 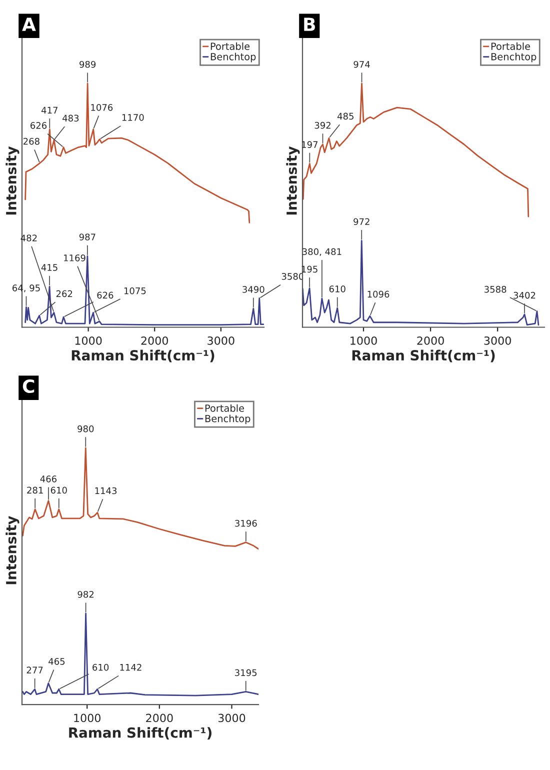 What do you see at coordinates (345, 116) in the screenshot?
I see `annotation: 485` at bounding box center [345, 116].